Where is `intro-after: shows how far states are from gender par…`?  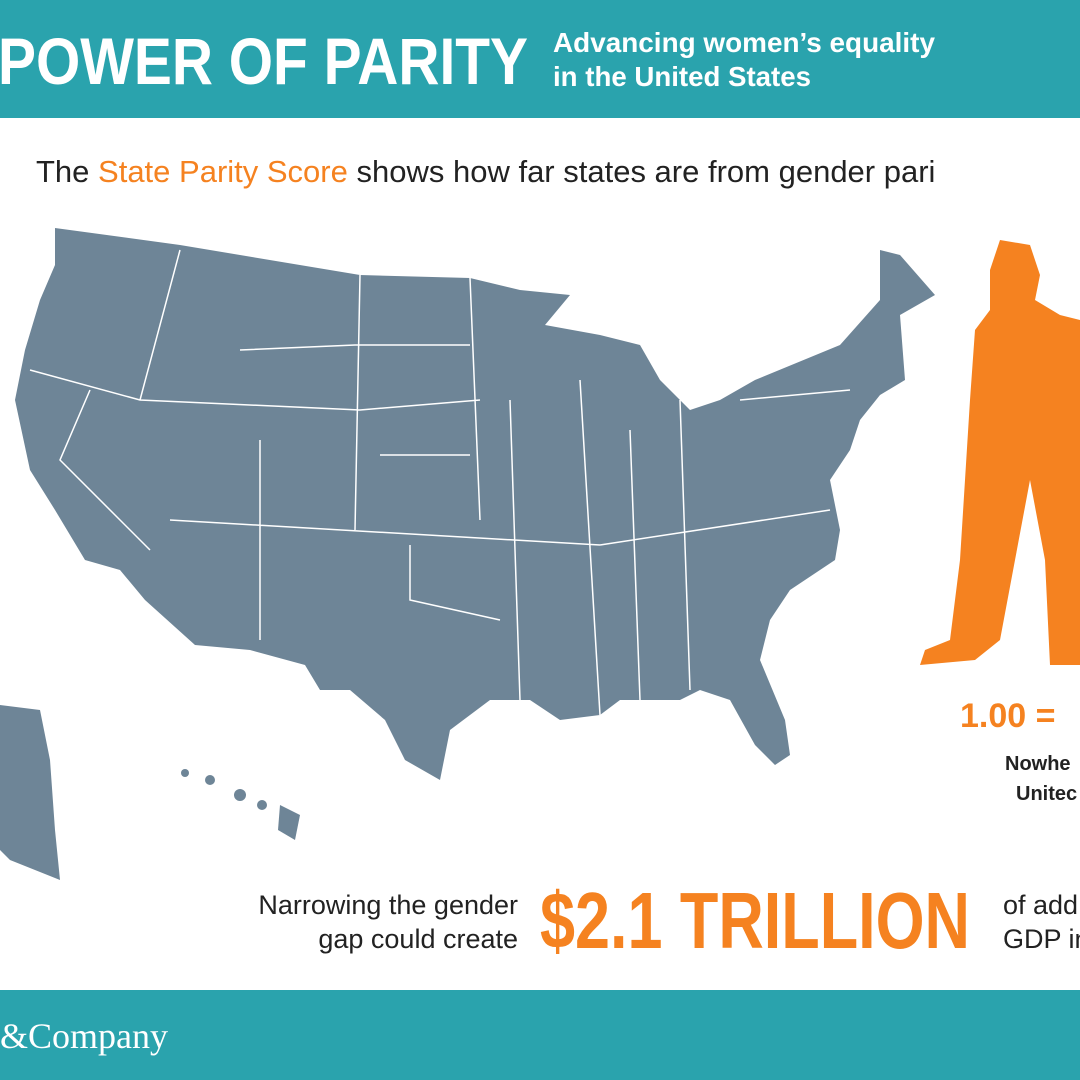 intro-after: shows how far states are from gender par… is located at coordinates (642, 171).